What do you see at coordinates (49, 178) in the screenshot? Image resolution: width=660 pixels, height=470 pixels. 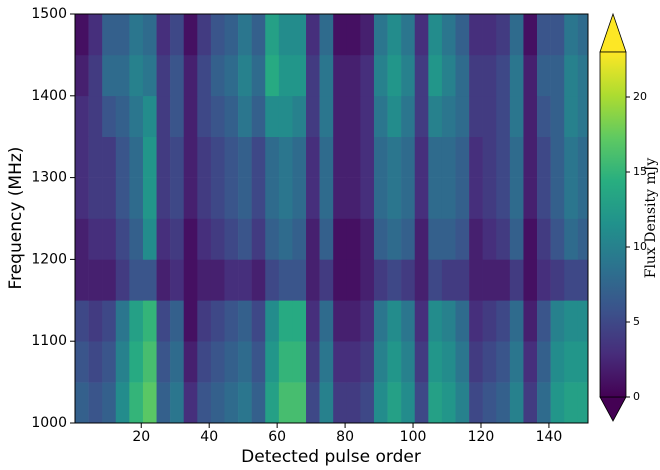 I see `y-tick-label: 1300` at bounding box center [49, 178].